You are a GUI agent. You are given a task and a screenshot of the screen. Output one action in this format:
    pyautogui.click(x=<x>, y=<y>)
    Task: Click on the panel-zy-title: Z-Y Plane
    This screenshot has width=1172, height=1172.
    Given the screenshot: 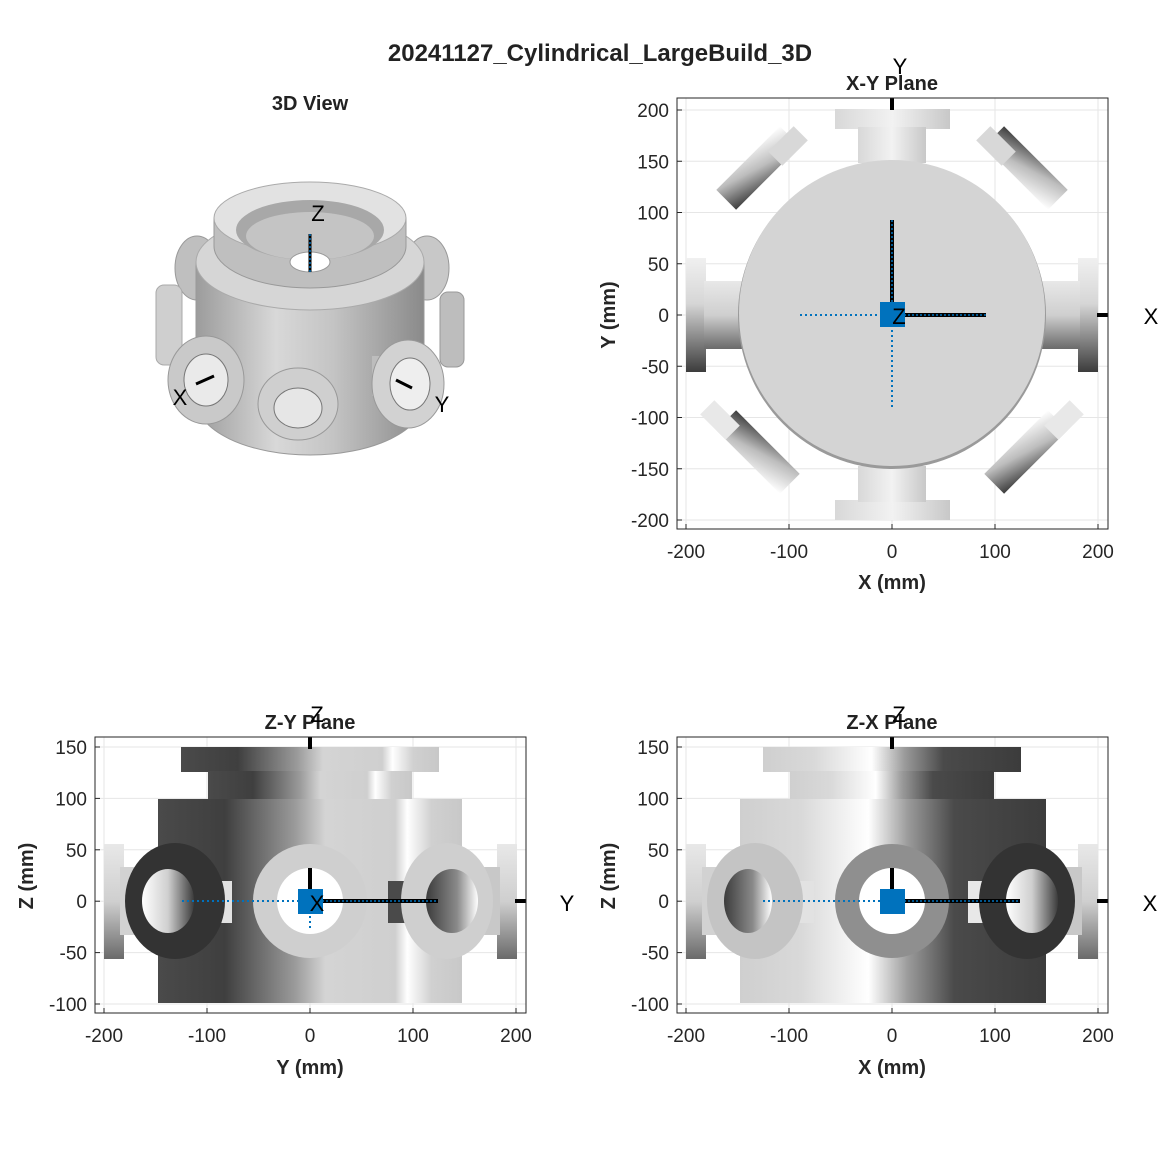 What is the action you would take?
    pyautogui.click(x=310, y=723)
    